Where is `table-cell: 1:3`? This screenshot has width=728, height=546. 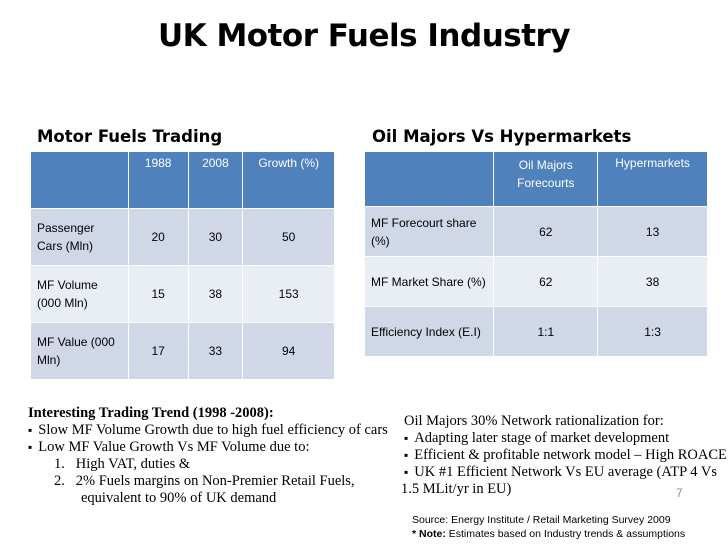 table-cell: 1:3 is located at coordinates (652, 331).